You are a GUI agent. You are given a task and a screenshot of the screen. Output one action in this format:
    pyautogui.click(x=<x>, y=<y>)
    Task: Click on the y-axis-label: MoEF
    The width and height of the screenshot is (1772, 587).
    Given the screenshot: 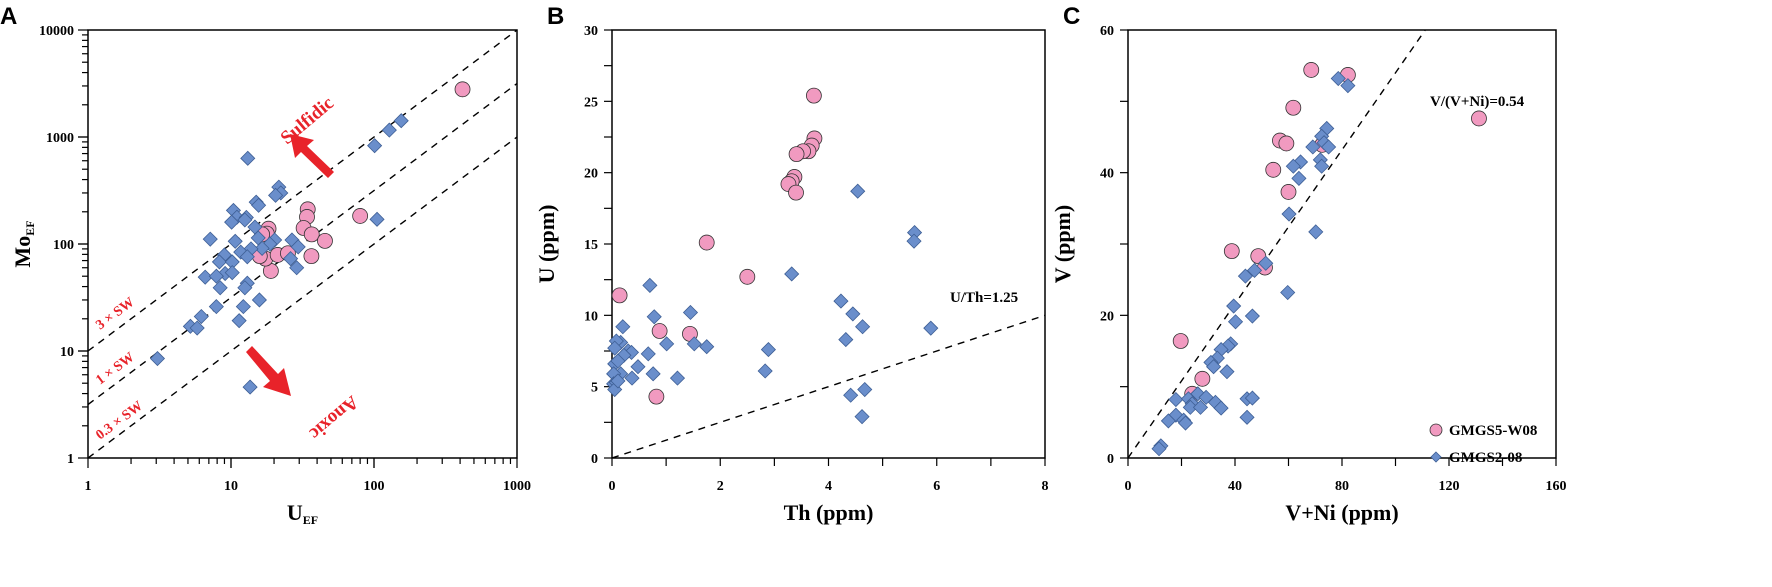 What is the action you would take?
    pyautogui.click(x=23, y=243)
    